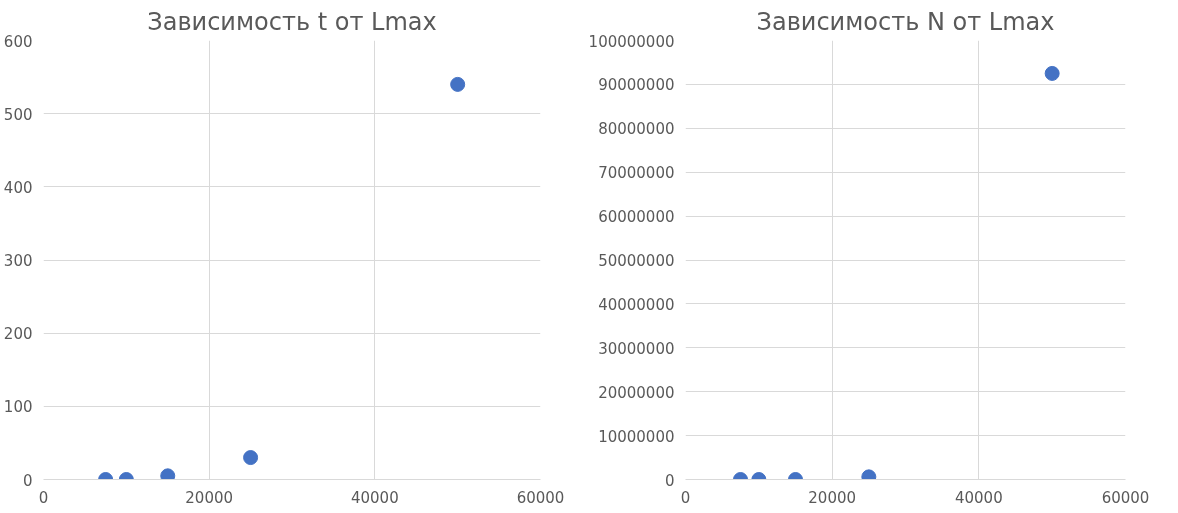 The width and height of the screenshot is (1178, 513). What do you see at coordinates (636, 129) in the screenshot?
I see `y-tick-label: 80000000` at bounding box center [636, 129].